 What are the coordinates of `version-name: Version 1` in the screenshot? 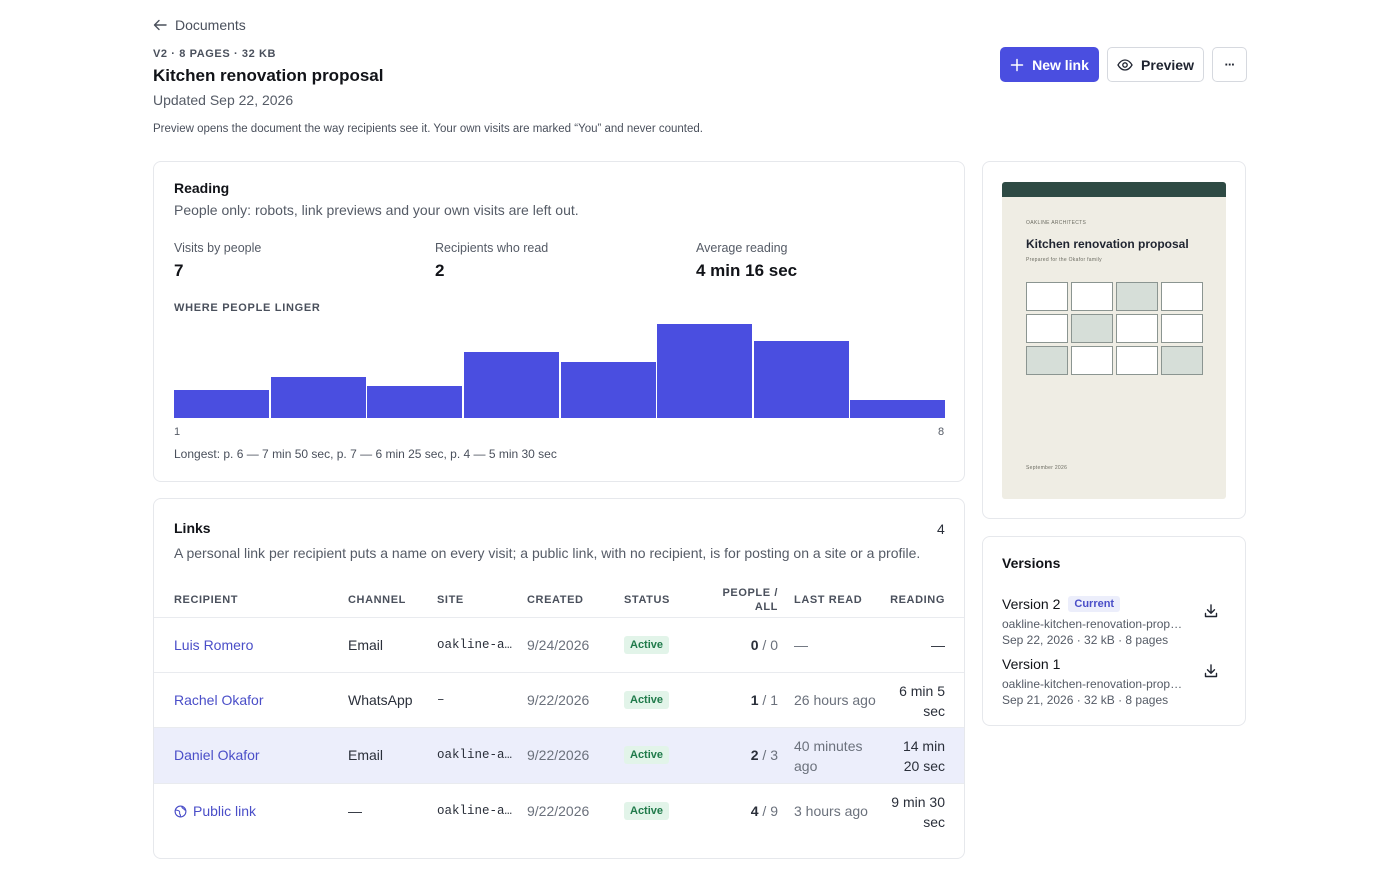 It's located at (1031, 664).